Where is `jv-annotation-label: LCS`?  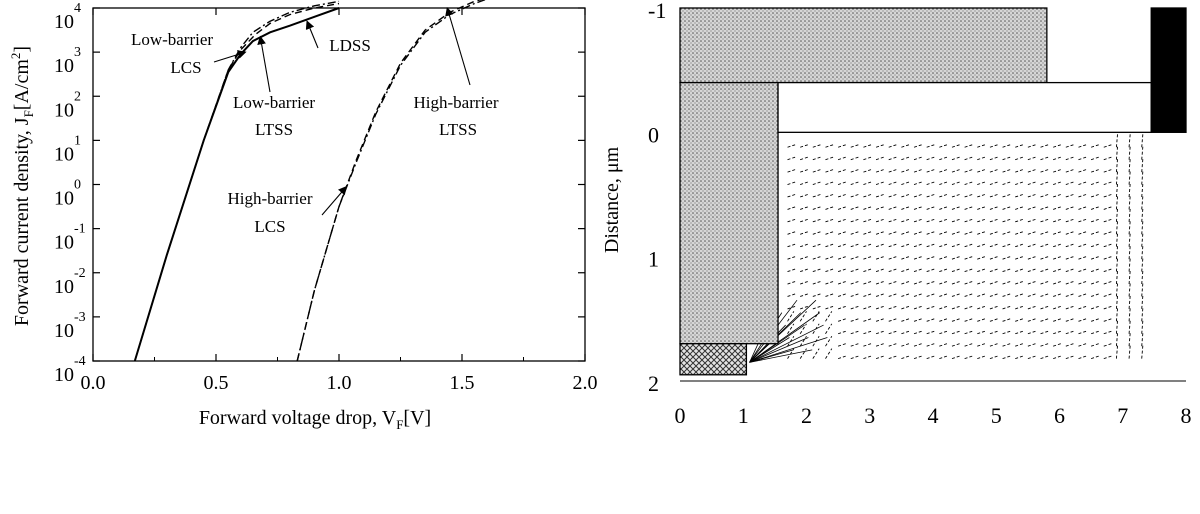 jv-annotation-label: LCS is located at coordinates (185, 67).